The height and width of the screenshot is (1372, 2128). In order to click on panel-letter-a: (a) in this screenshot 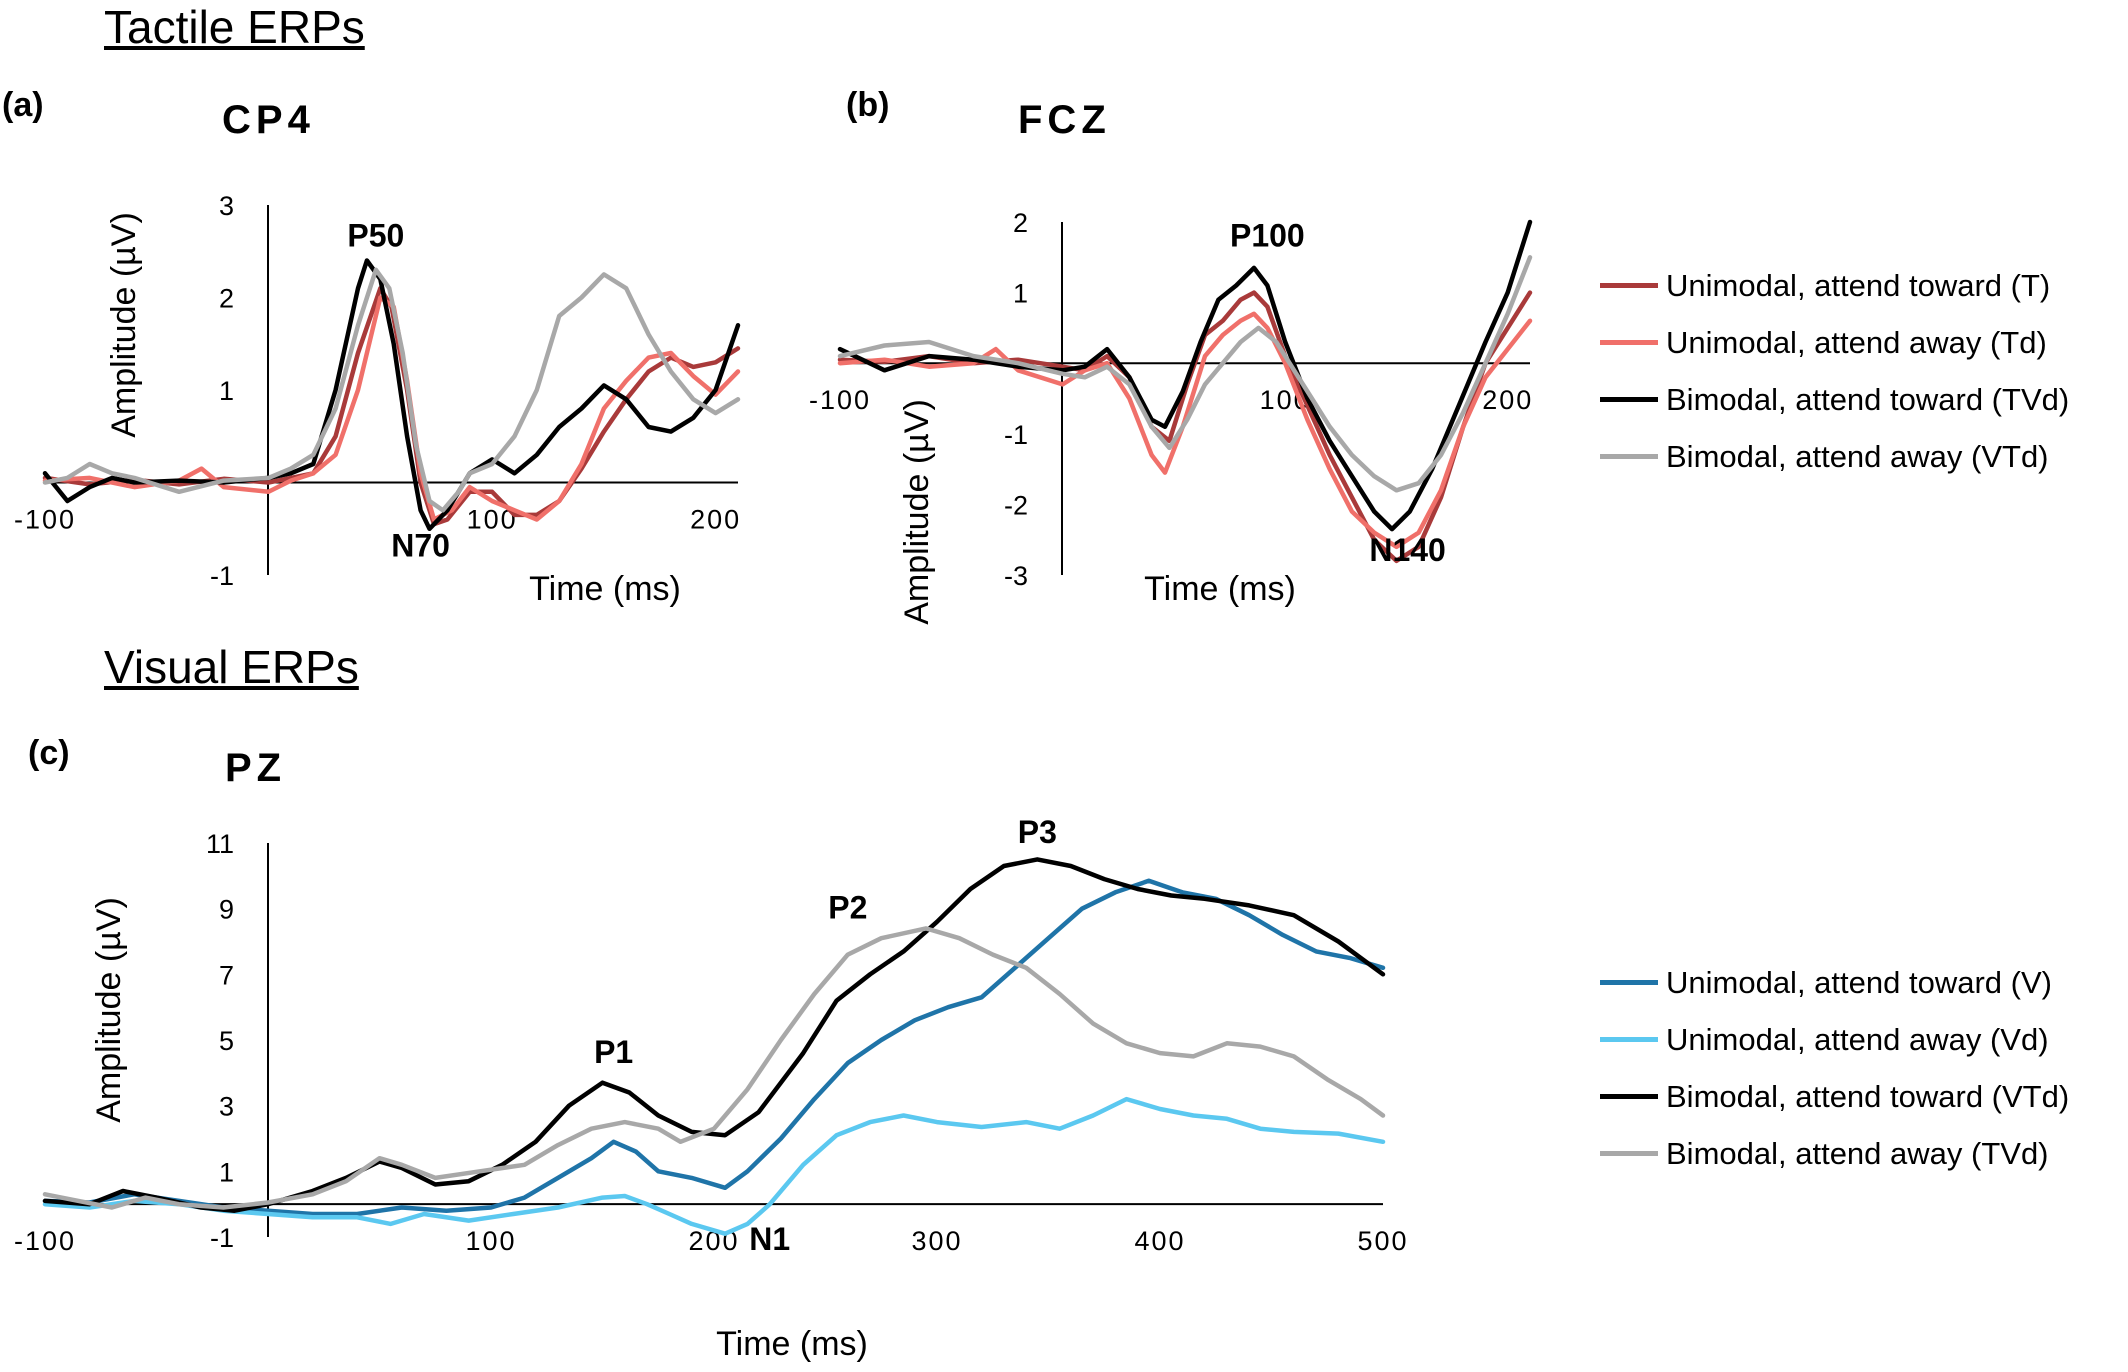, I will do `click(23, 105)`.